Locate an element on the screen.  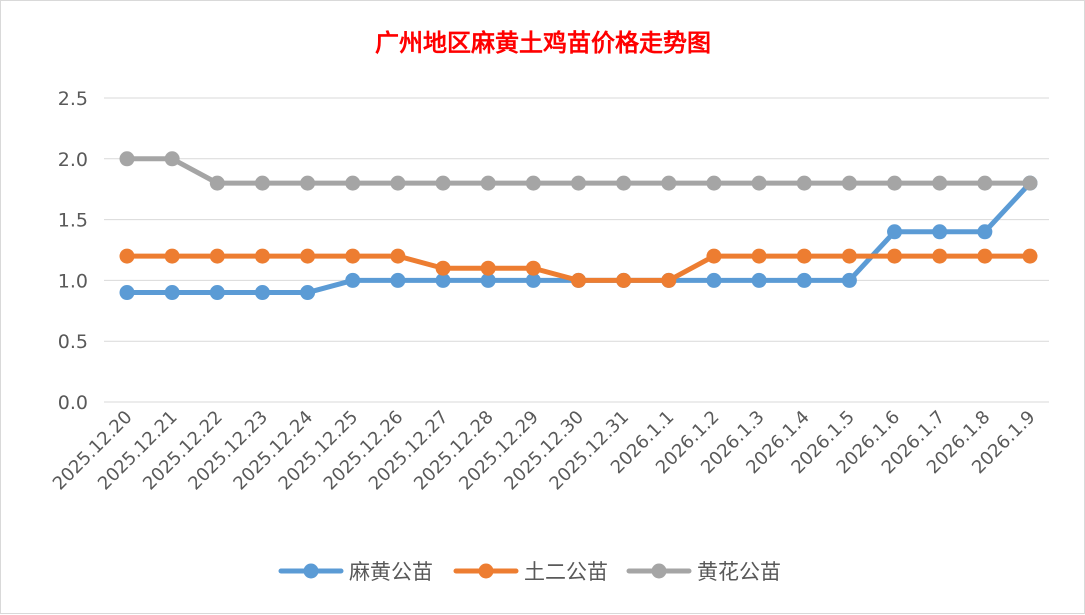
y-tick-label: 2.0 is located at coordinates (73, 160).